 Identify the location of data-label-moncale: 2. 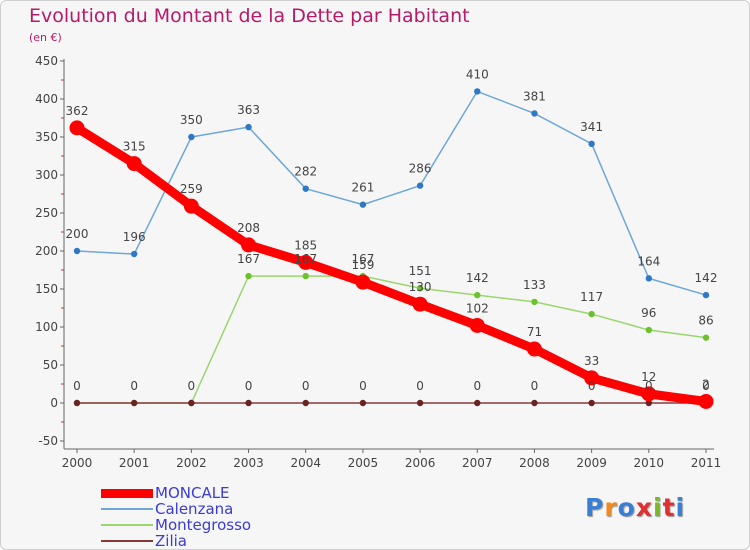
(706, 384).